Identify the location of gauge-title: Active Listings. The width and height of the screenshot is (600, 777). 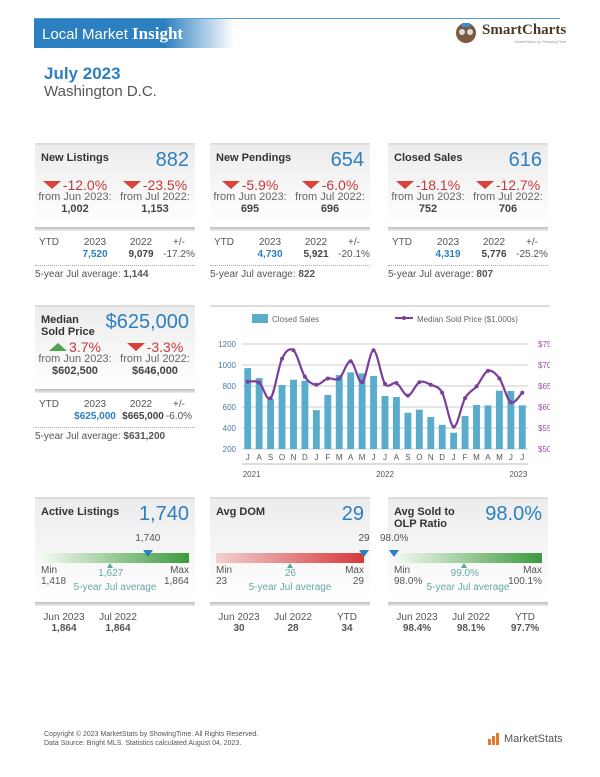
(80, 512).